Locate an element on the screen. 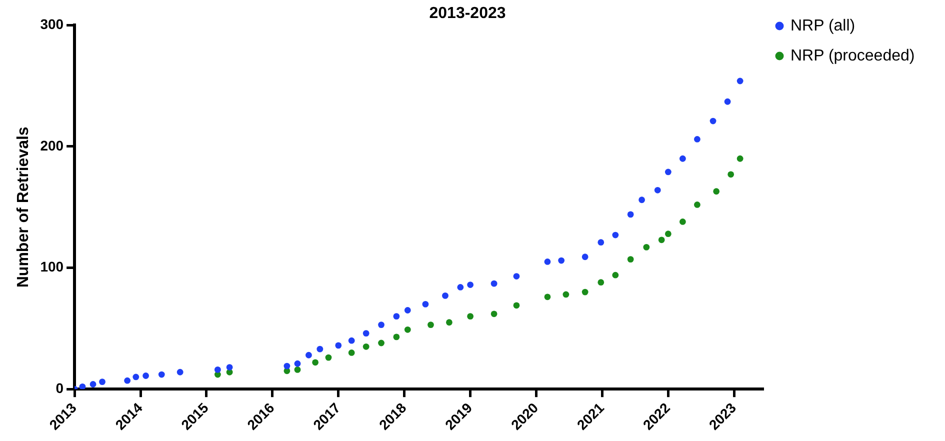 The width and height of the screenshot is (945, 441). legend-label: NRP (proceeded) is located at coordinates (852, 55).